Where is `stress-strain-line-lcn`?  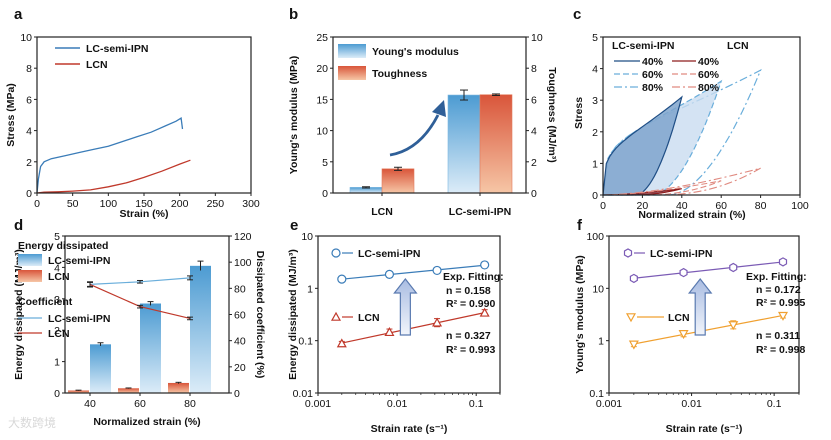
stress-strain-line-lcn is located at coordinates (113, 176).